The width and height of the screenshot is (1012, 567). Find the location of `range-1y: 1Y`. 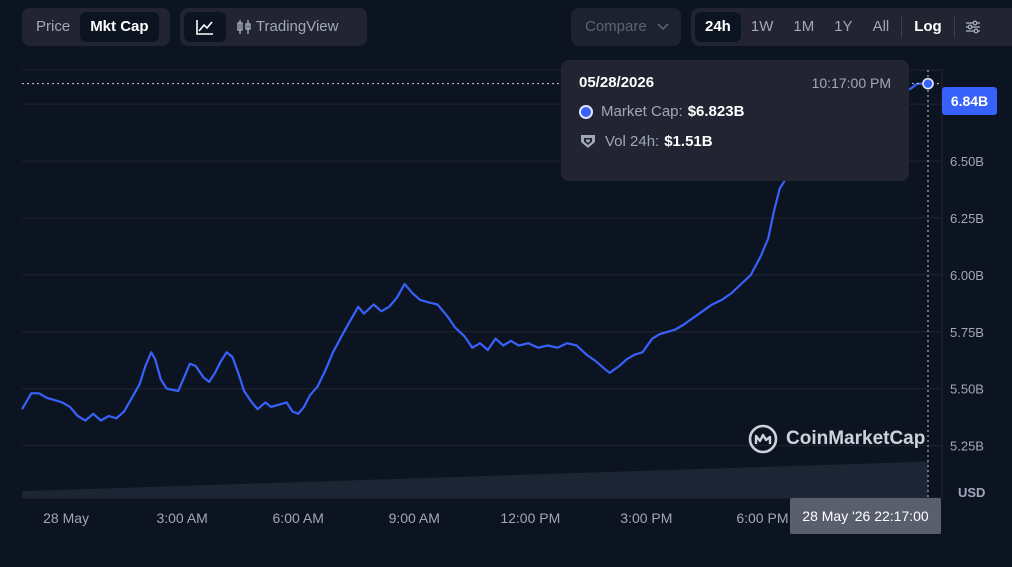

range-1y: 1Y is located at coordinates (843, 26).